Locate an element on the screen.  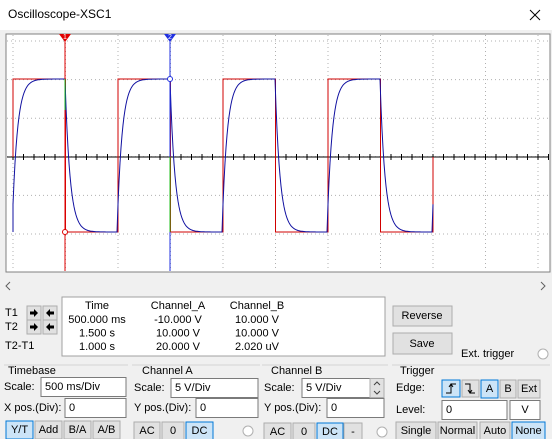
title-bar is located at coordinates (276, 15).